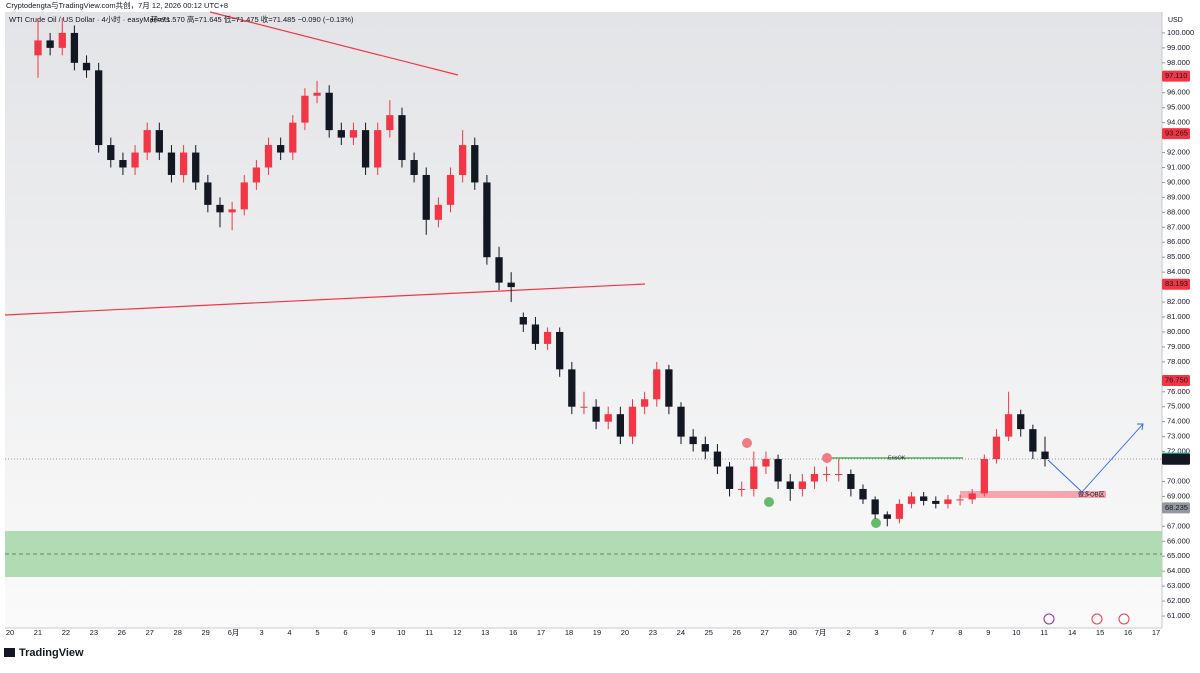 This screenshot has height=673, width=1200. What do you see at coordinates (988, 632) in the screenshot?
I see `x-tick-label: 9` at bounding box center [988, 632].